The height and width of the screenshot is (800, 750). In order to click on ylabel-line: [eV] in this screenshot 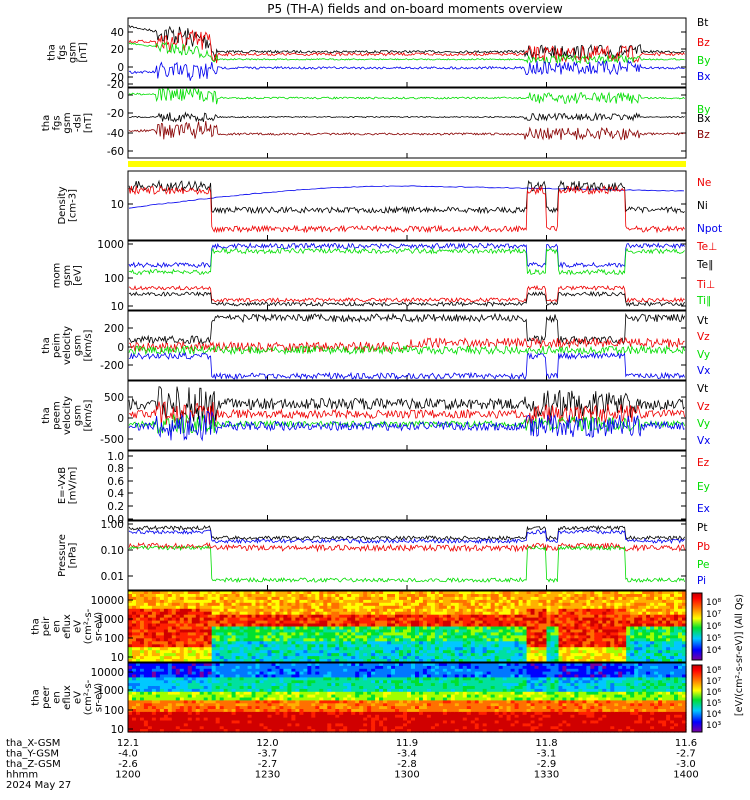, I will do `click(78, 275)`.